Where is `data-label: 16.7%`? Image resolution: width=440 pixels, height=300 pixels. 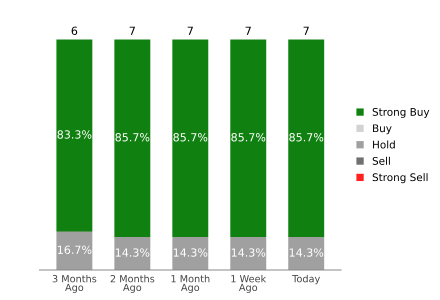
data-label: 16.7% is located at coordinates (75, 250).